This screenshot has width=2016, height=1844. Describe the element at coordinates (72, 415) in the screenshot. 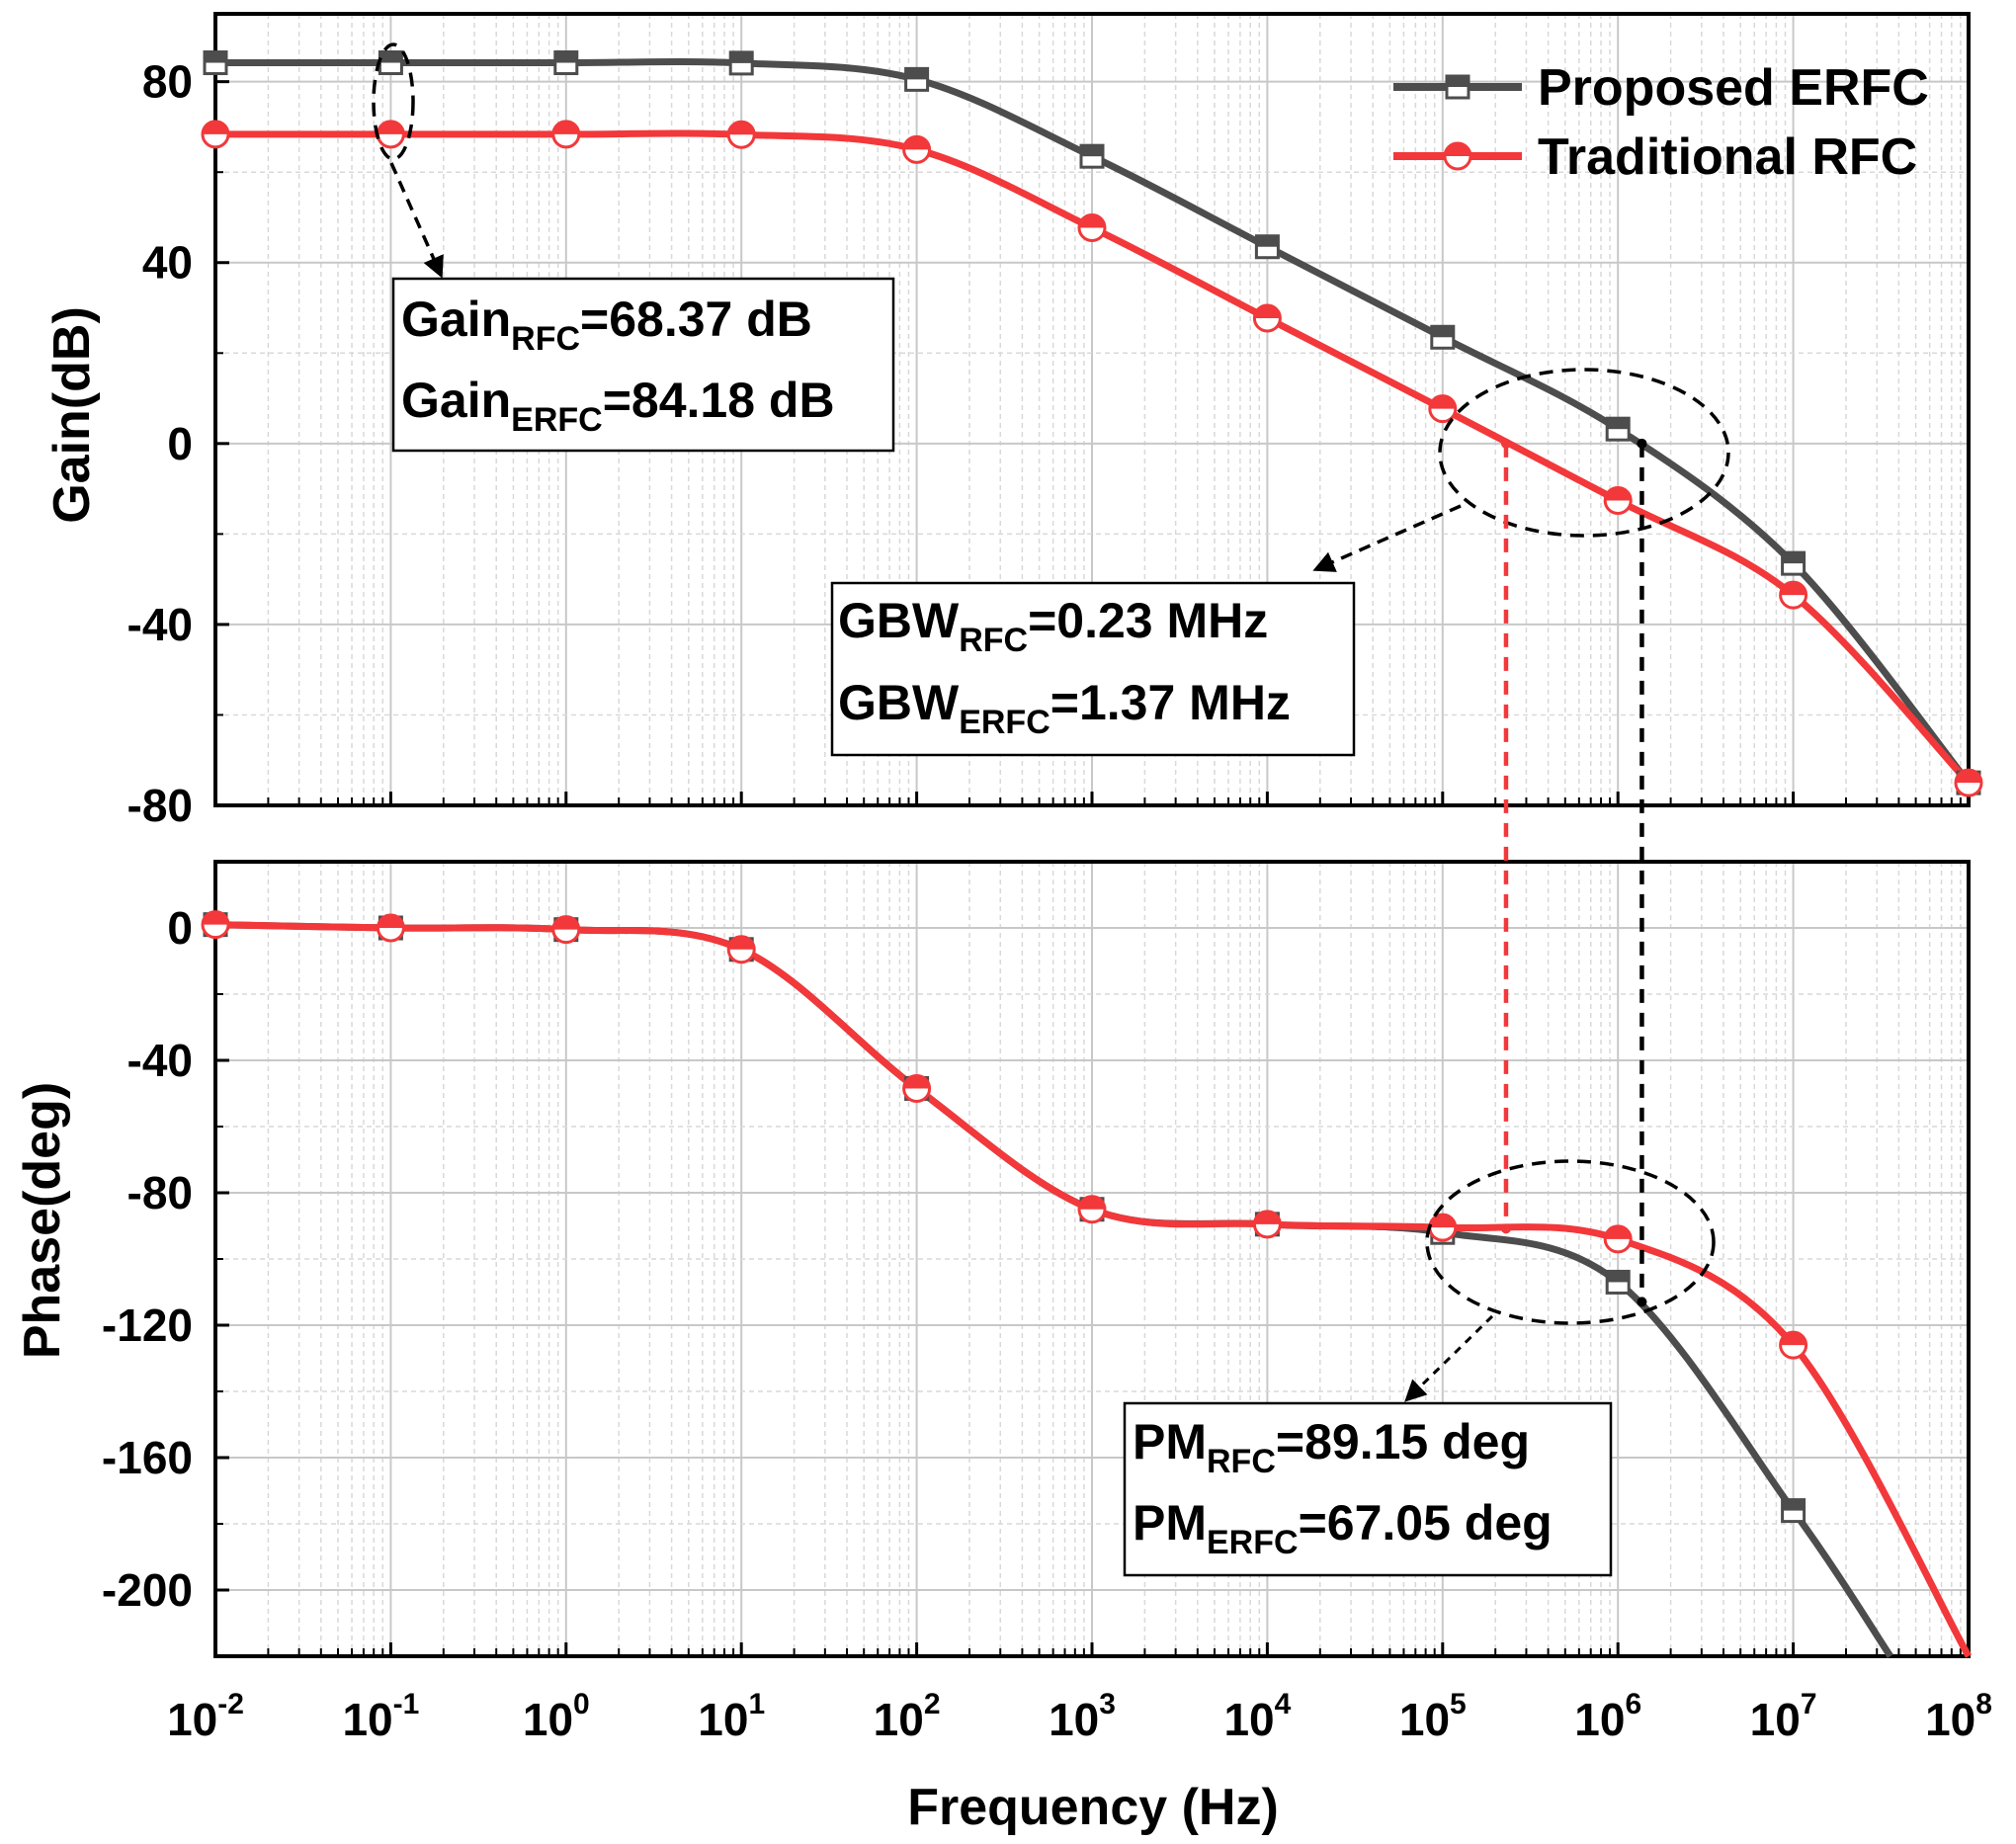

I see `gain-axis-title: Gain(dB)` at that location.